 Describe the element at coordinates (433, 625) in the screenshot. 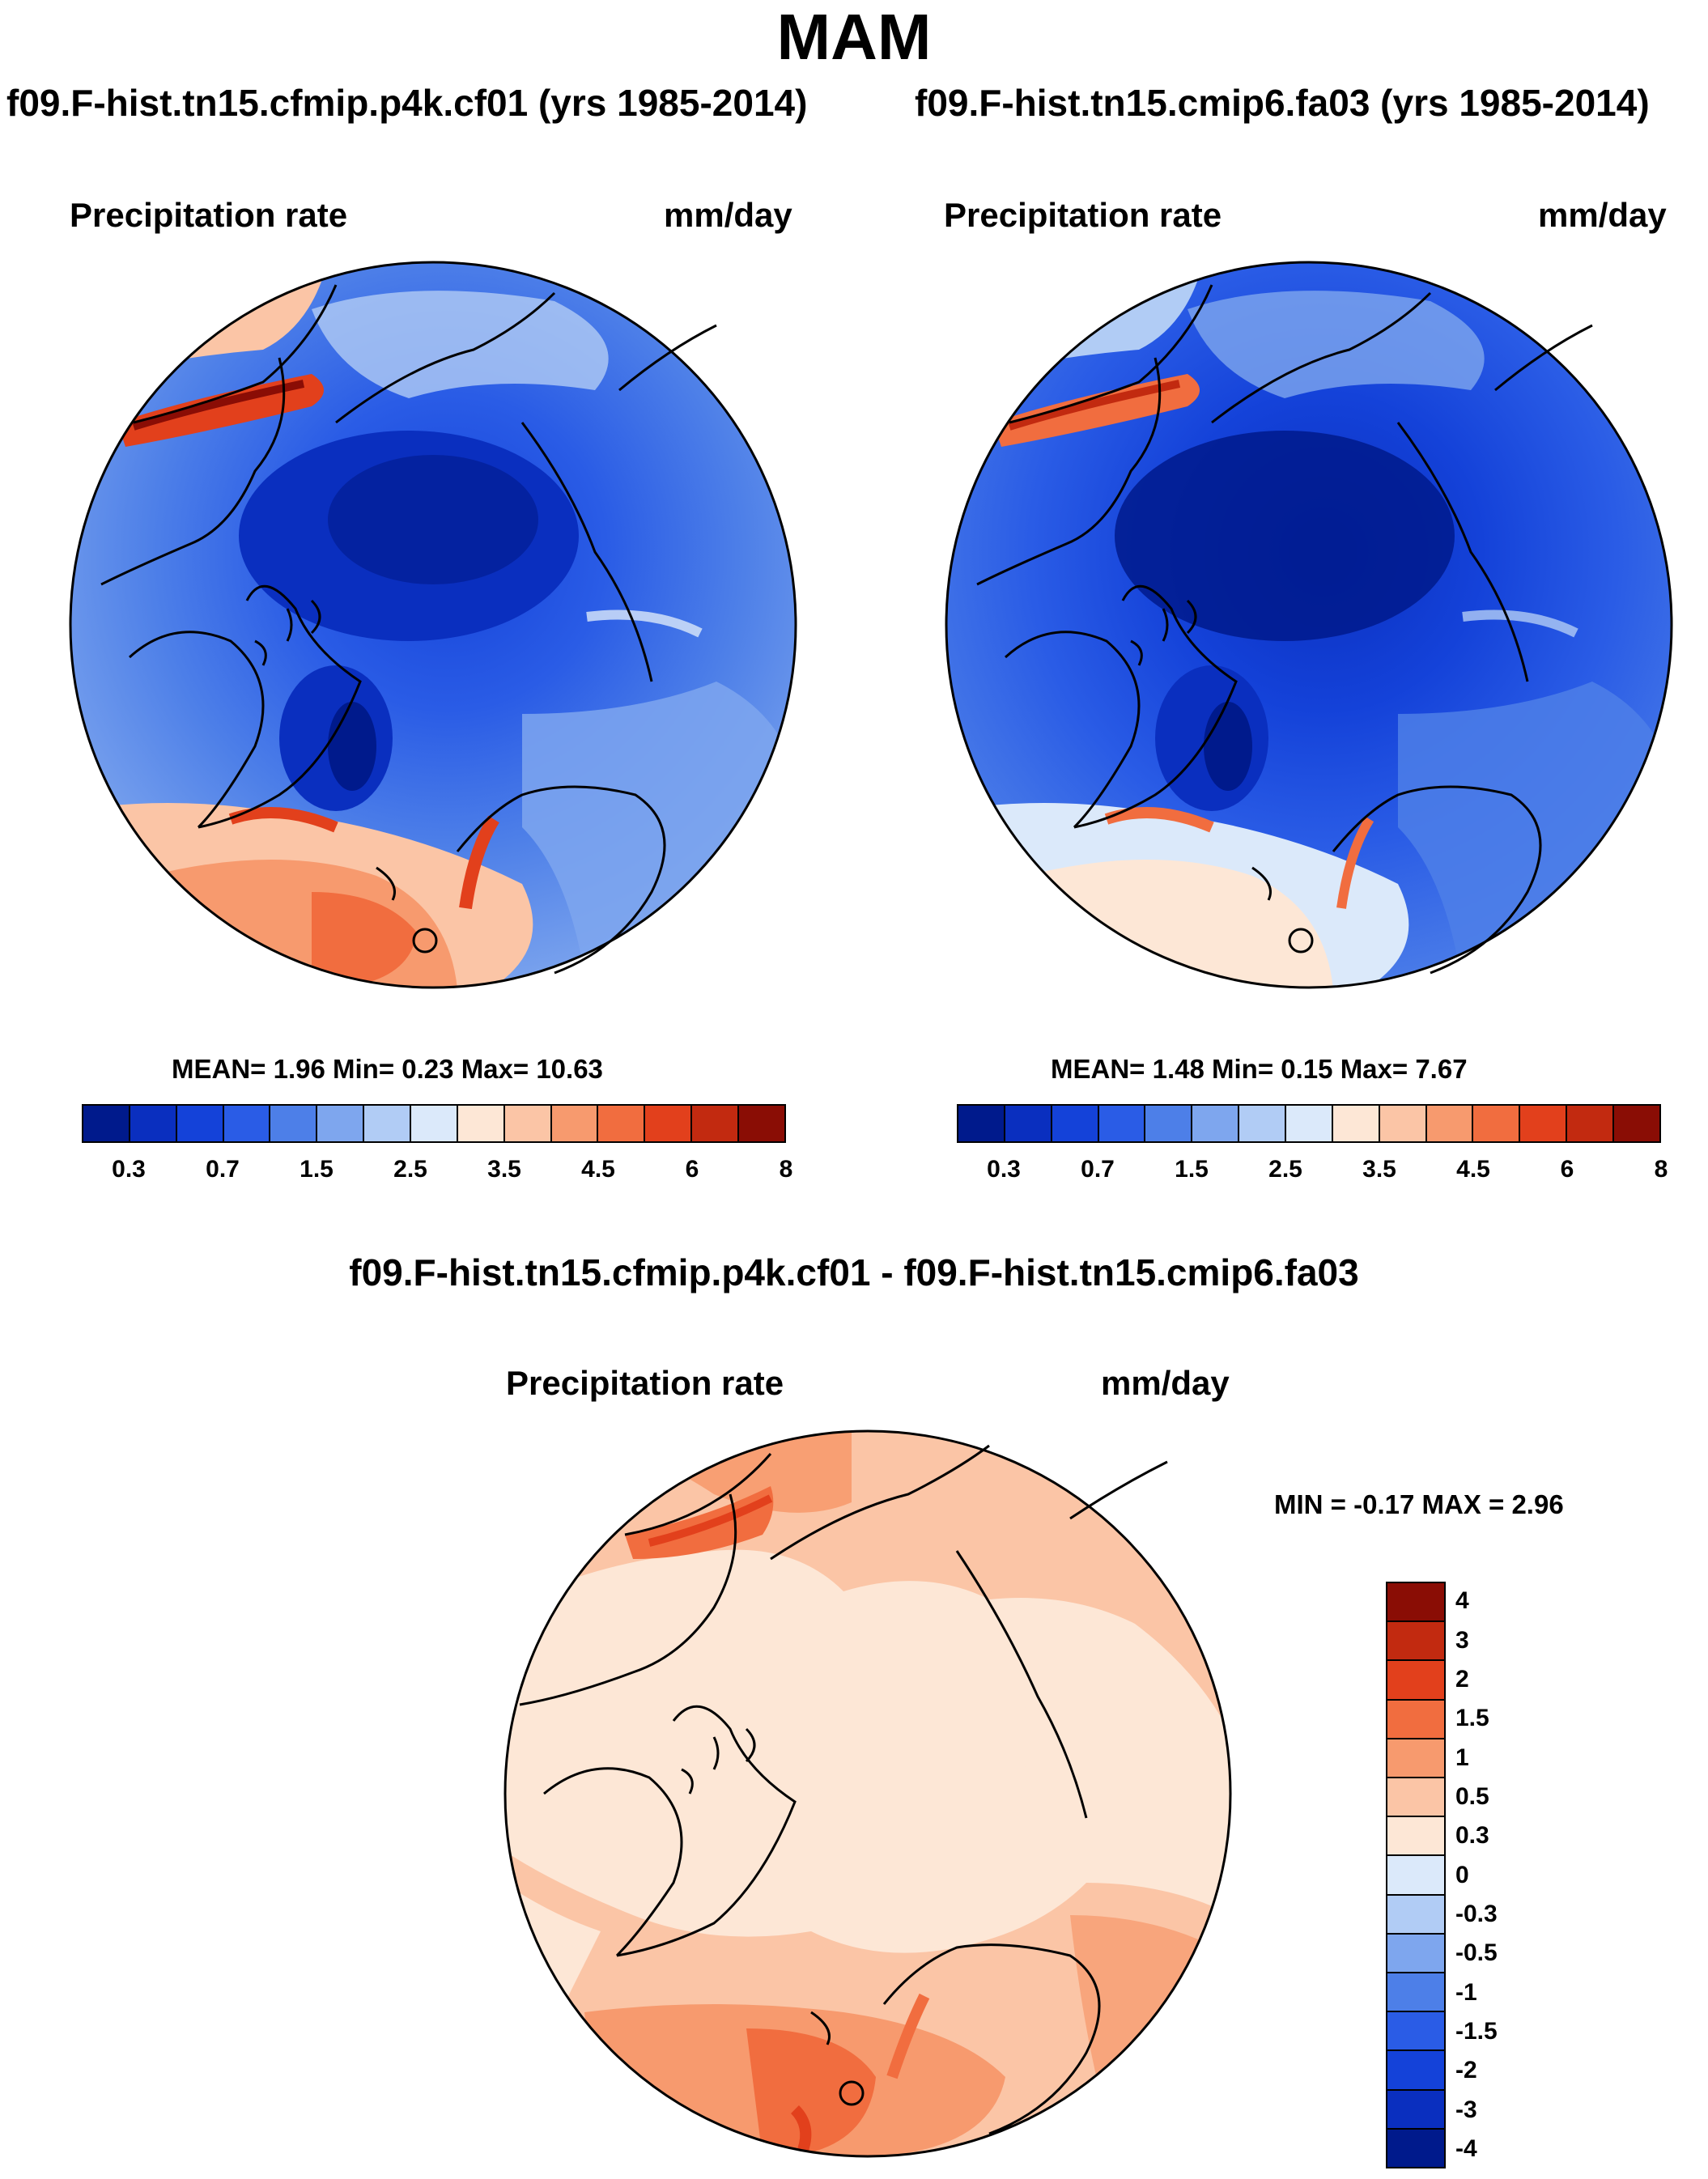

I see `panel1-map` at that location.